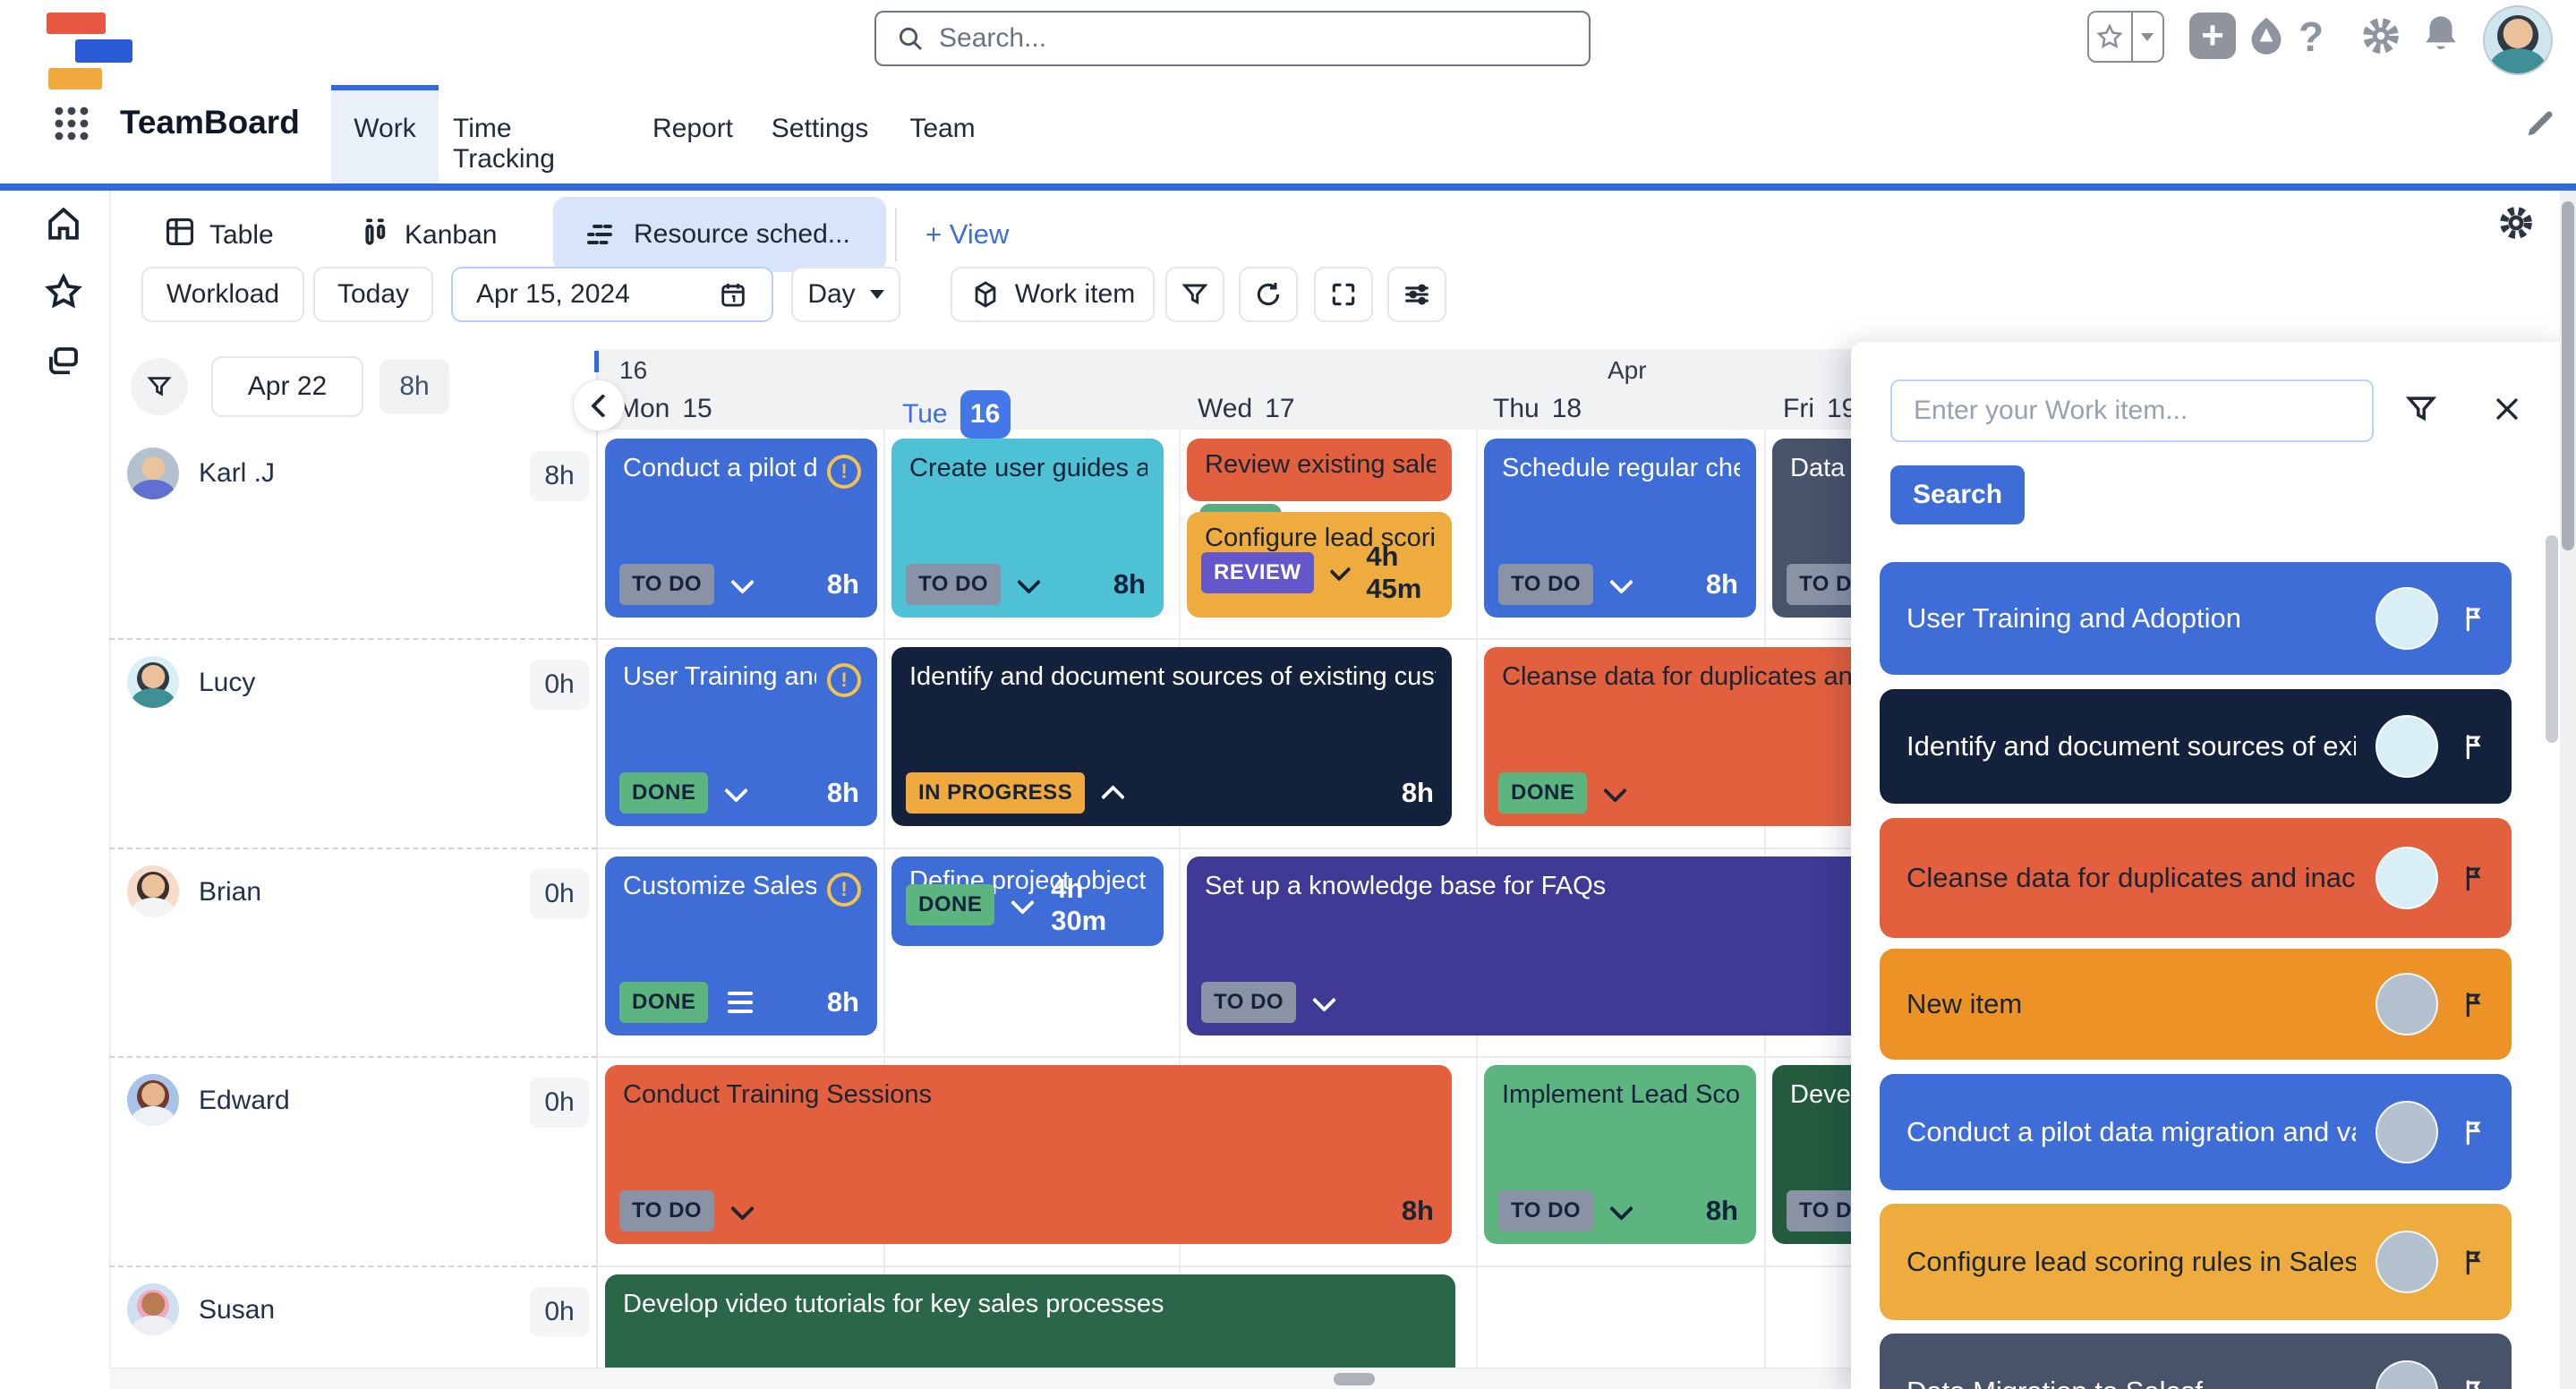 The height and width of the screenshot is (1389, 2576). I want to click on kanban-view-icon, so click(375, 232).